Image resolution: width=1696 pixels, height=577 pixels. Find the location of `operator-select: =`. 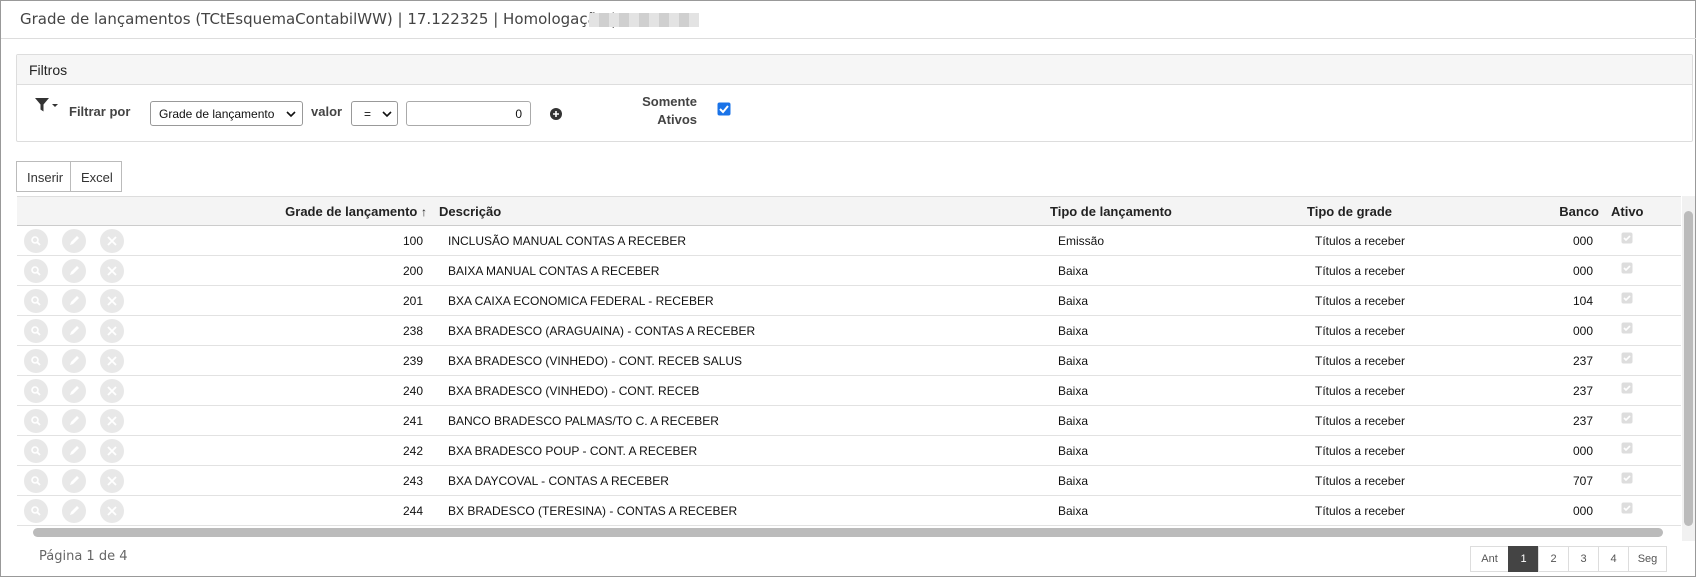

operator-select: = is located at coordinates (374, 113).